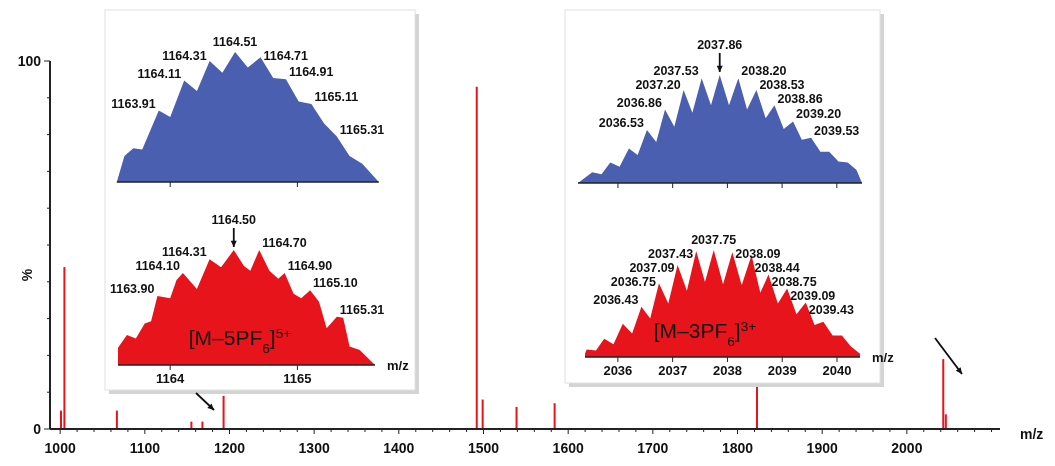  What do you see at coordinates (27, 275) in the screenshot?
I see `y-axis-title: %` at bounding box center [27, 275].